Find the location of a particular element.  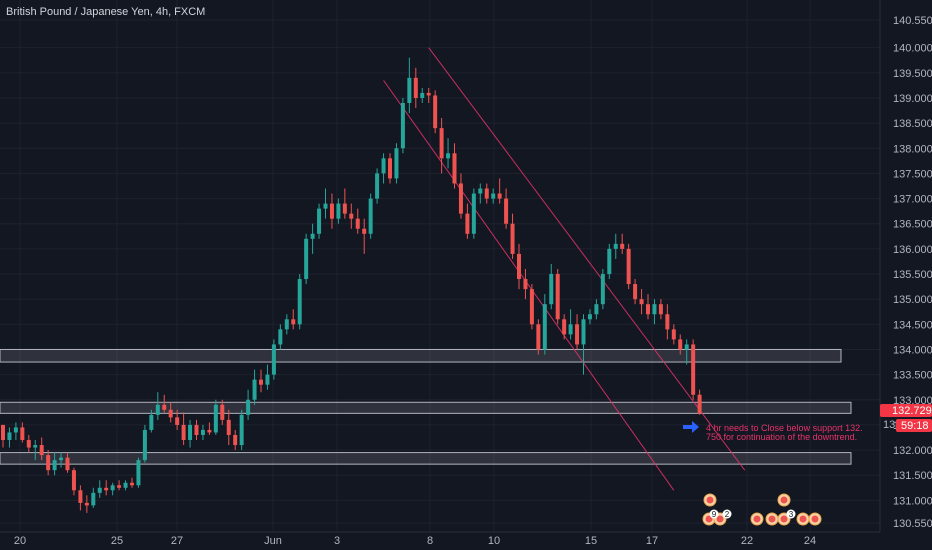

x-tick-label: 8 is located at coordinates (430, 541).